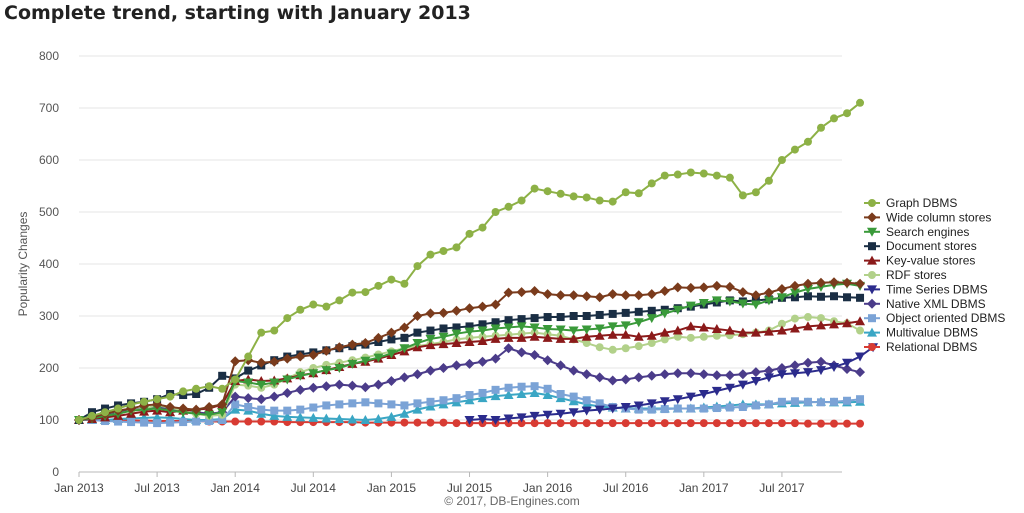 The height and width of the screenshot is (513, 1024). Describe the element at coordinates (512, 501) in the screenshot. I see `credit-text: © 2017, DB-Engines.com` at that location.